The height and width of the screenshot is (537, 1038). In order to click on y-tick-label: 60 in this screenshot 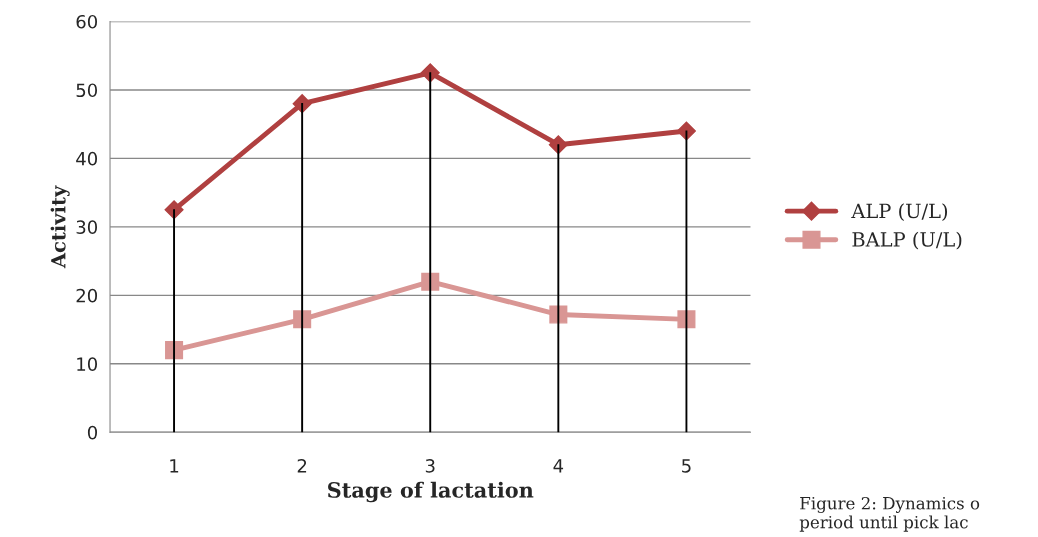, I will do `click(87, 21)`.